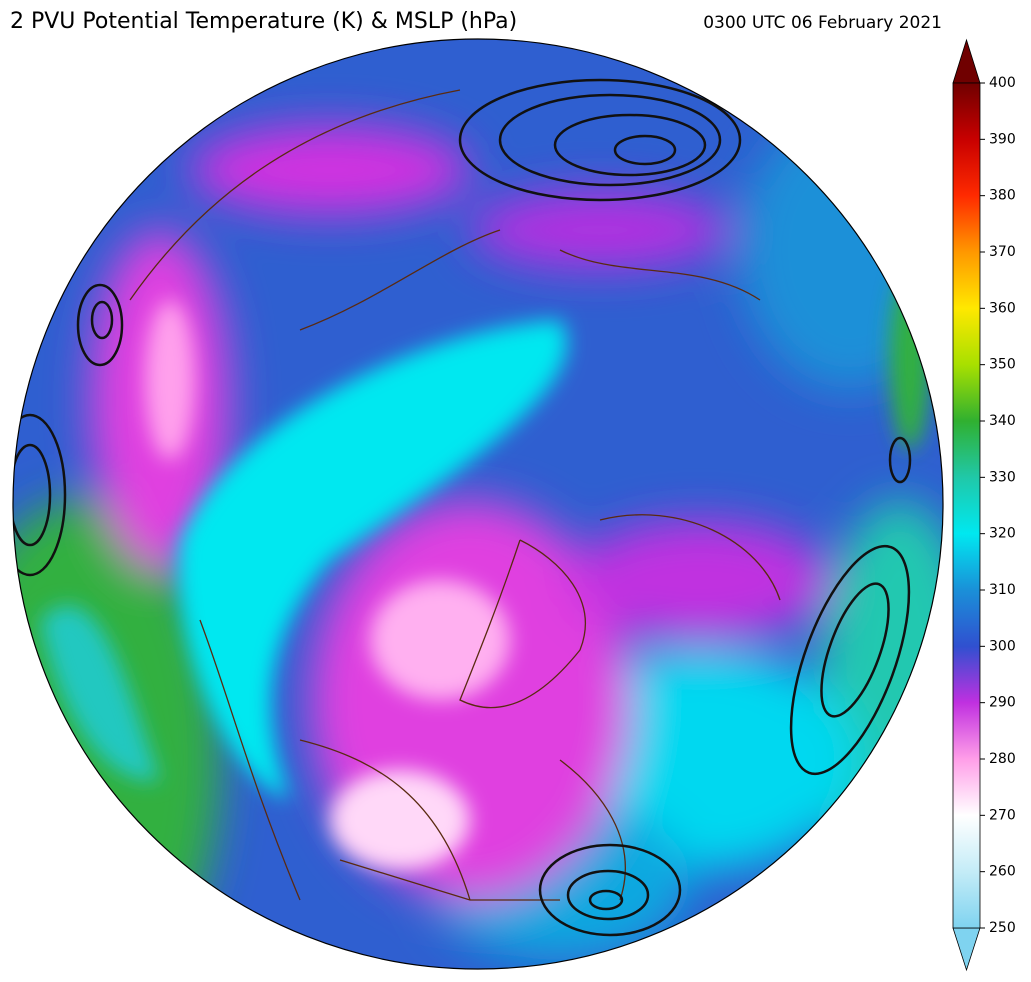 Image resolution: width=1031 pixels, height=982 pixels. What do you see at coordinates (1002, 646) in the screenshot?
I see `colorbar-tick-label: 300` at bounding box center [1002, 646].